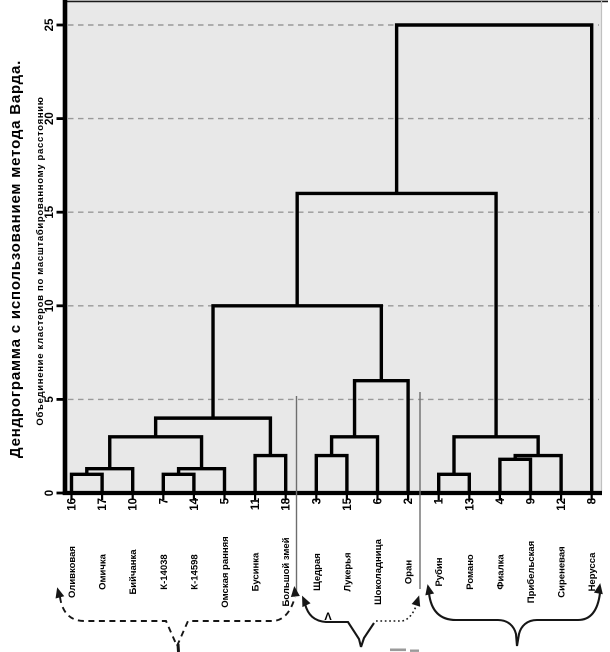 The image size is (610, 652). I want to click on y-axis-ticks, so click(60, 259).